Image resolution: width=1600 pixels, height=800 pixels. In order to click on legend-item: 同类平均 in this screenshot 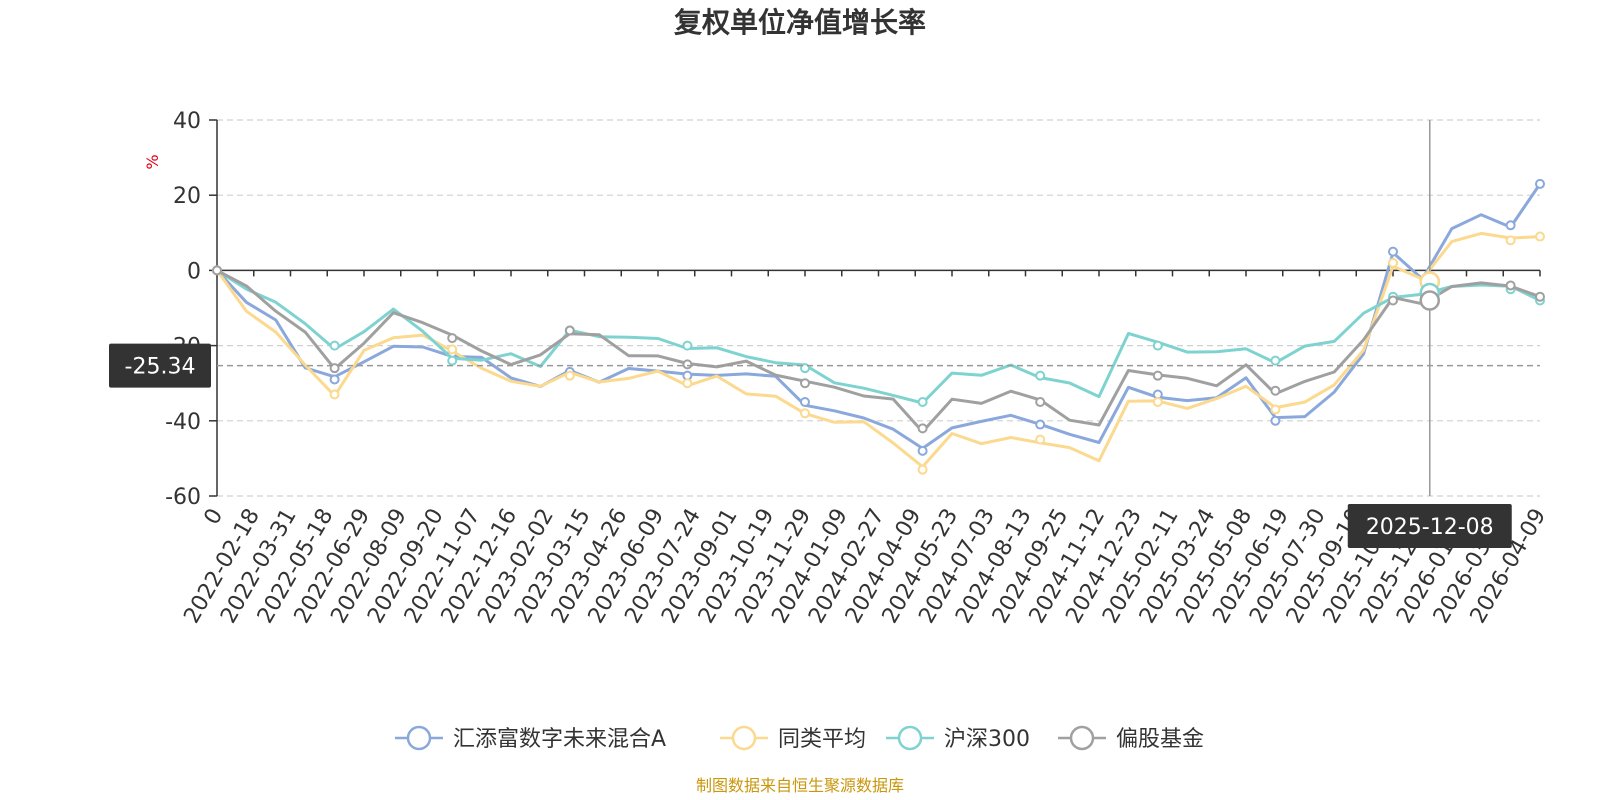, I will do `click(793, 738)`.